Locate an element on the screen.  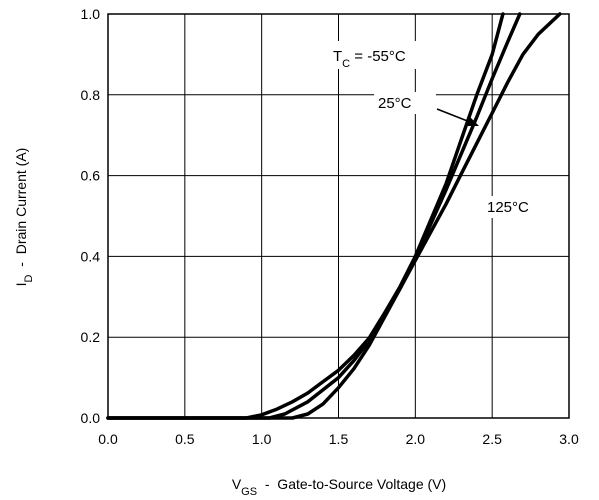
annotation-tc: TC = -55°C is located at coordinates (369, 59).